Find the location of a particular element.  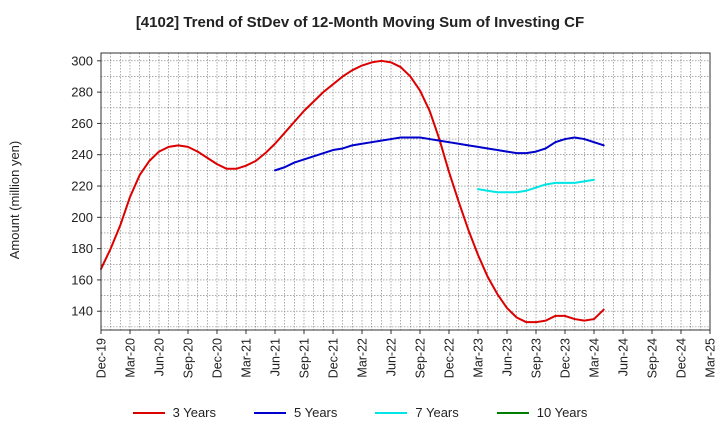

legend: 3 Years 5 Years 7 Years 10 Years is located at coordinates (360, 412).